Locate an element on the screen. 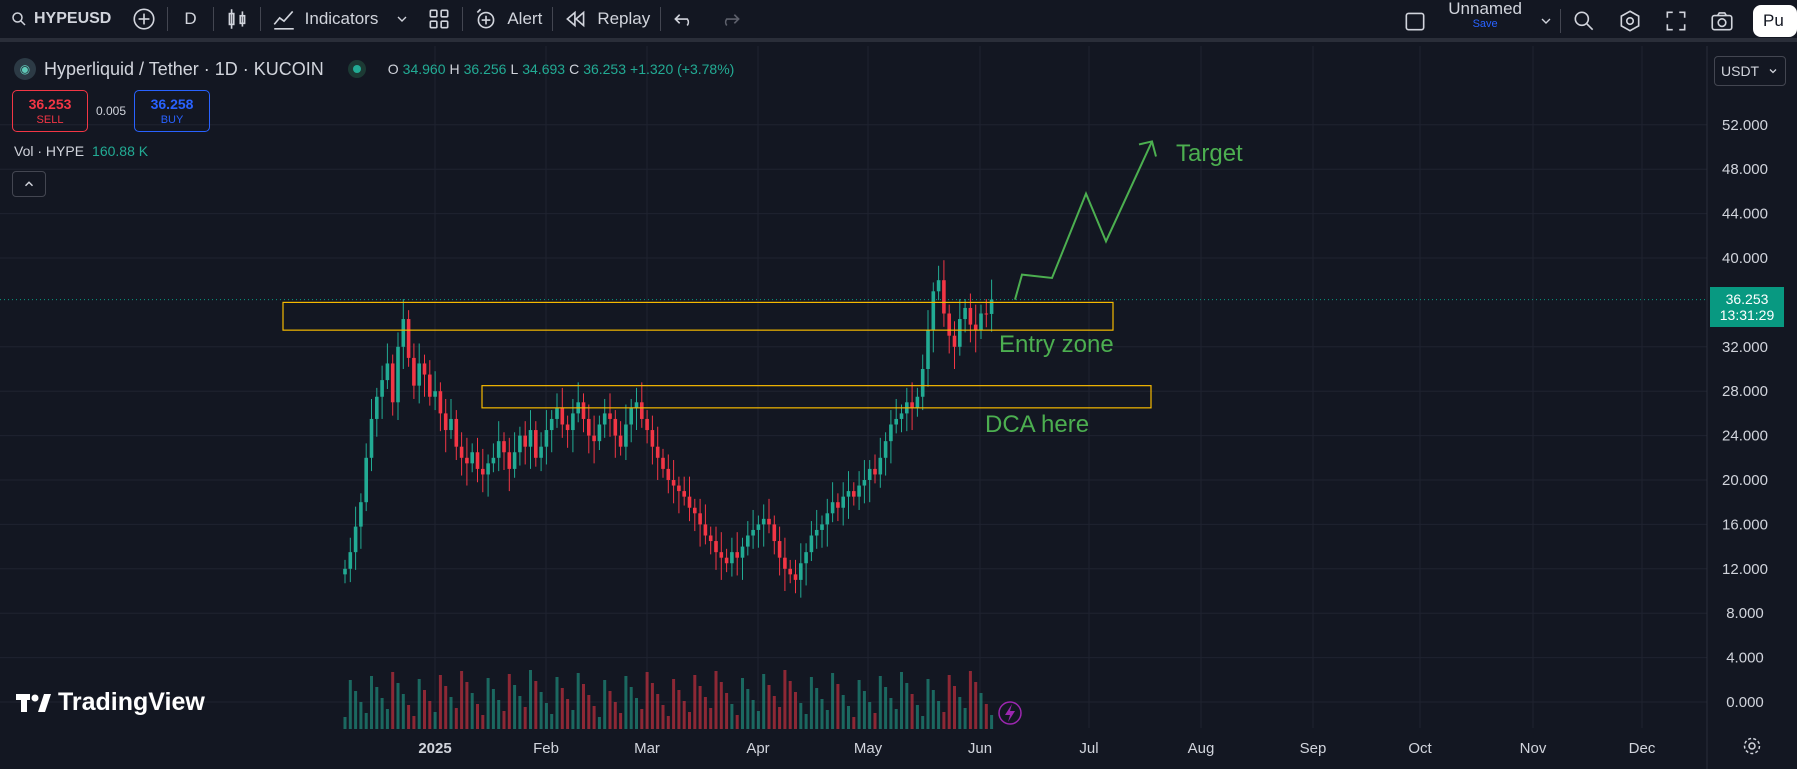 This screenshot has height=769, width=1797. zone-boxes is located at coordinates (717, 355).